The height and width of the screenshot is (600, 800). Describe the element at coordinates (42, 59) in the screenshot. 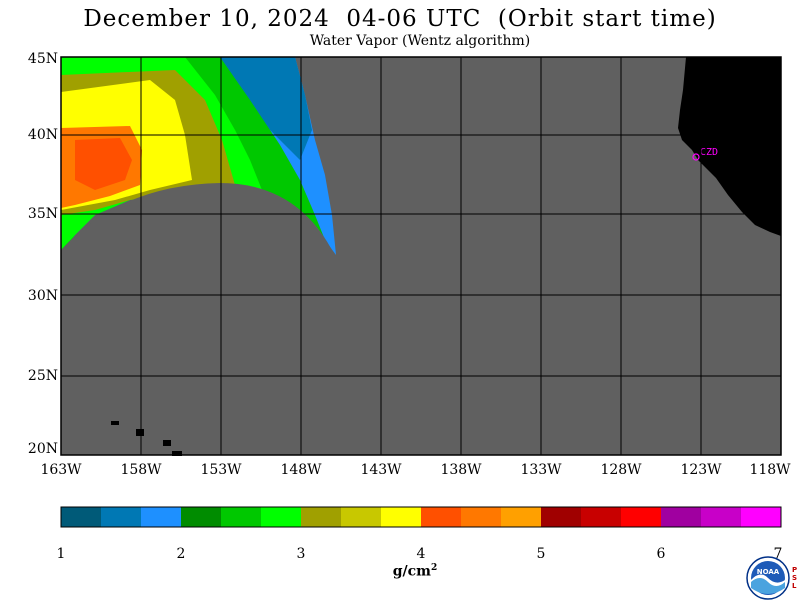

I see `lat-label-45n: 45N` at that location.